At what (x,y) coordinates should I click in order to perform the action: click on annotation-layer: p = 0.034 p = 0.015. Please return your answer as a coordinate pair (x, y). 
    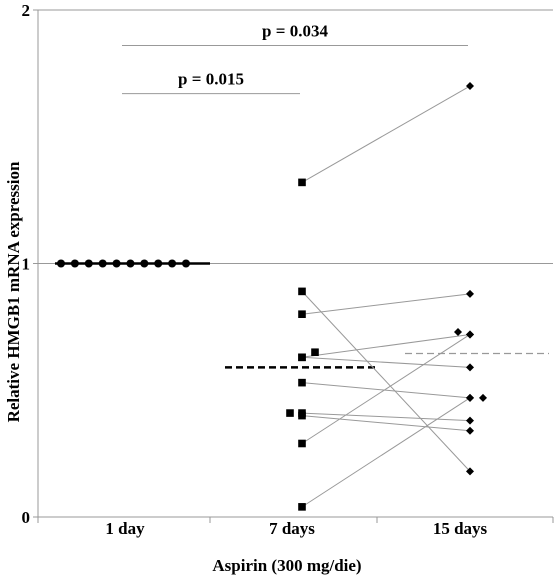
    Looking at the image, I should click on (295, 58).